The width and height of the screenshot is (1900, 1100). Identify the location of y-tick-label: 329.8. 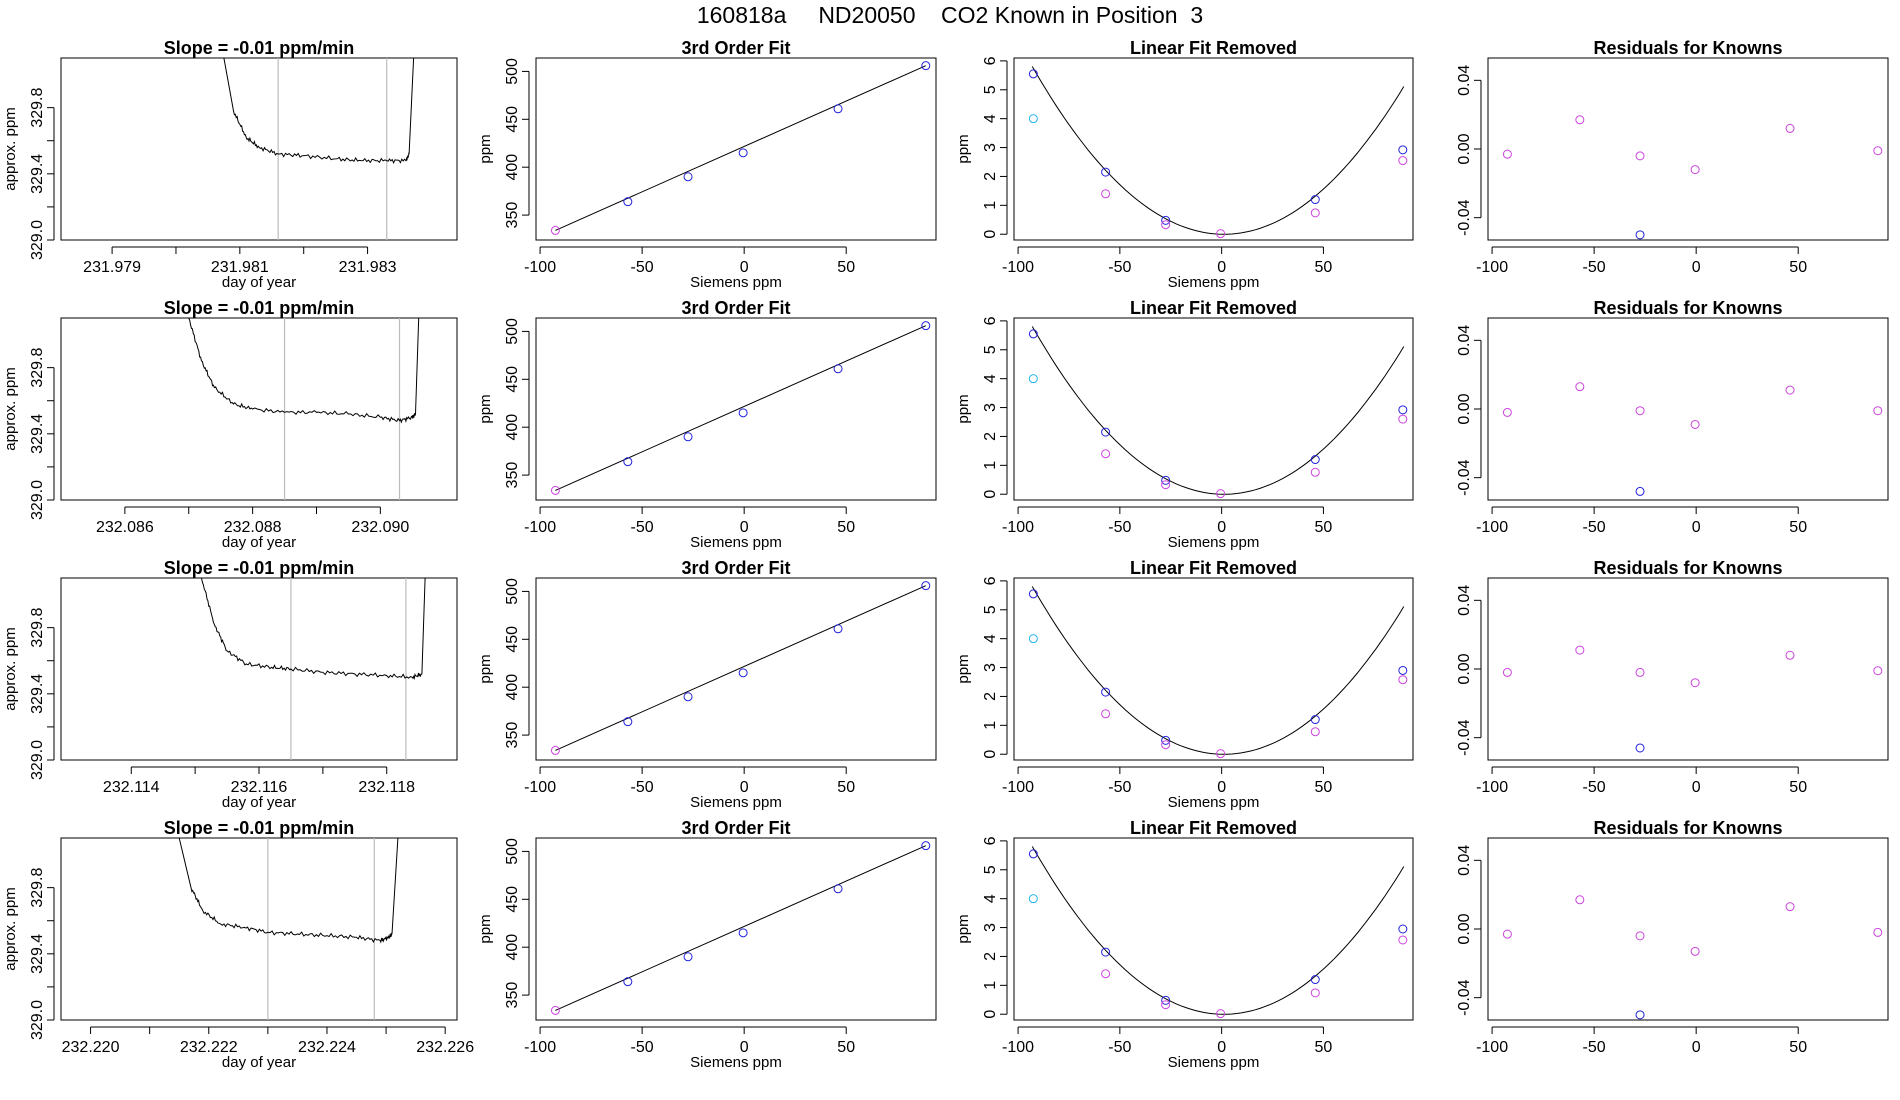
(37, 368).